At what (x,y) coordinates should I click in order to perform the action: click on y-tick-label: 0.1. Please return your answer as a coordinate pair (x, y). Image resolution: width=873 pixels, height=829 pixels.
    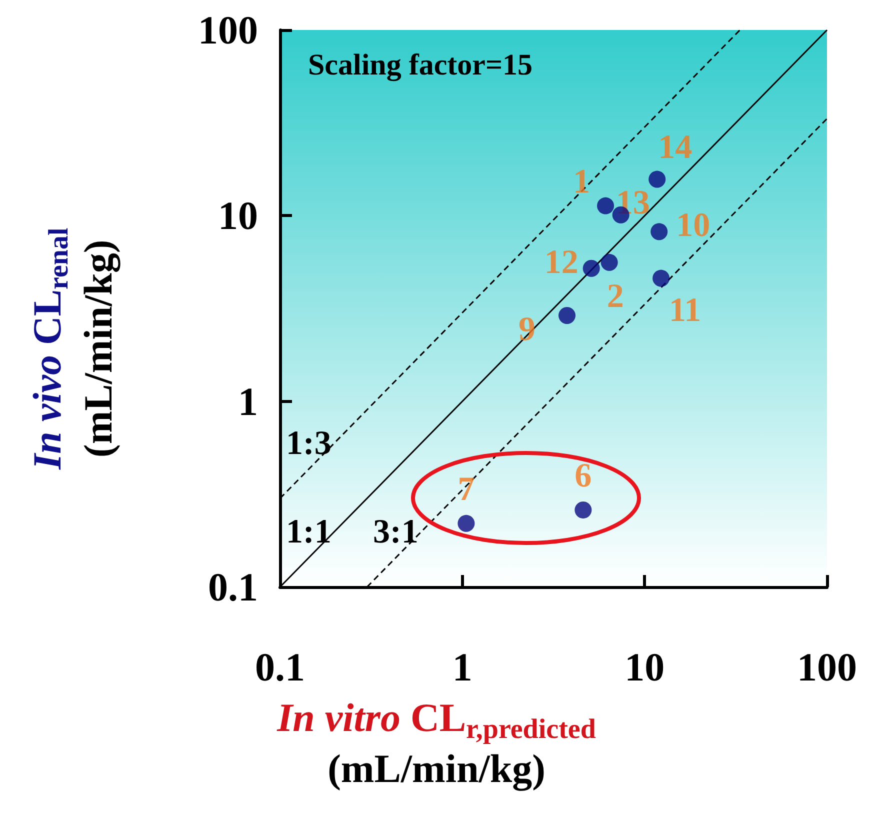
    Looking at the image, I should click on (233, 587).